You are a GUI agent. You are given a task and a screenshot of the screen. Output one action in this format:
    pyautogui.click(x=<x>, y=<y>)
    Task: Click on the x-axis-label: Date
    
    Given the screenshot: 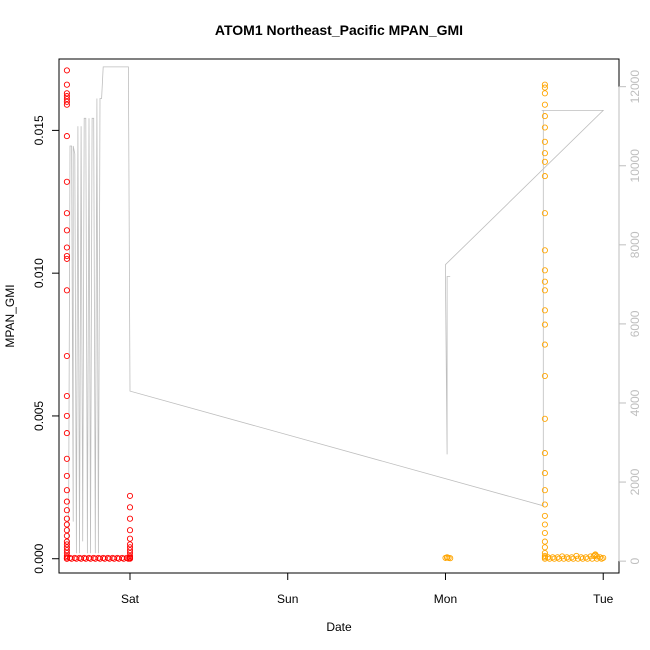 What is the action you would take?
    pyautogui.click(x=339, y=627)
    